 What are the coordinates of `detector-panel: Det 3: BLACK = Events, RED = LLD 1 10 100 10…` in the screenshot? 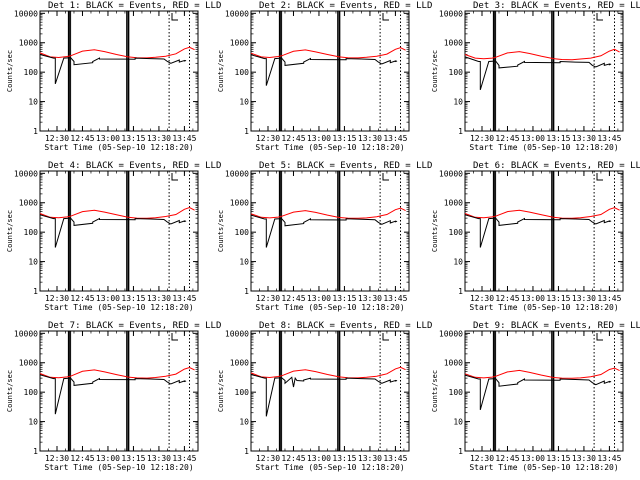 It's located at (535, 76).